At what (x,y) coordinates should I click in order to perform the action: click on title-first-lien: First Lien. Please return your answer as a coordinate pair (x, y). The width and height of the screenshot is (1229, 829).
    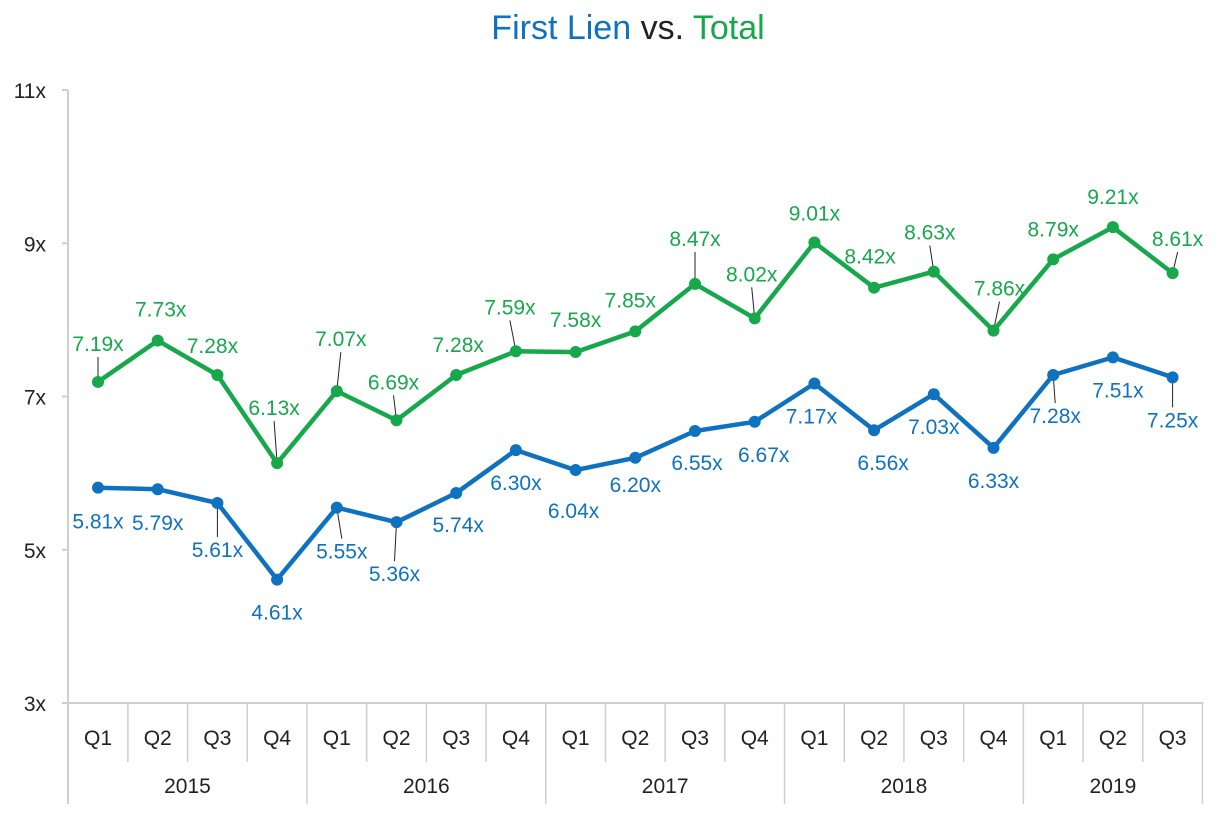
    Looking at the image, I should click on (561, 28).